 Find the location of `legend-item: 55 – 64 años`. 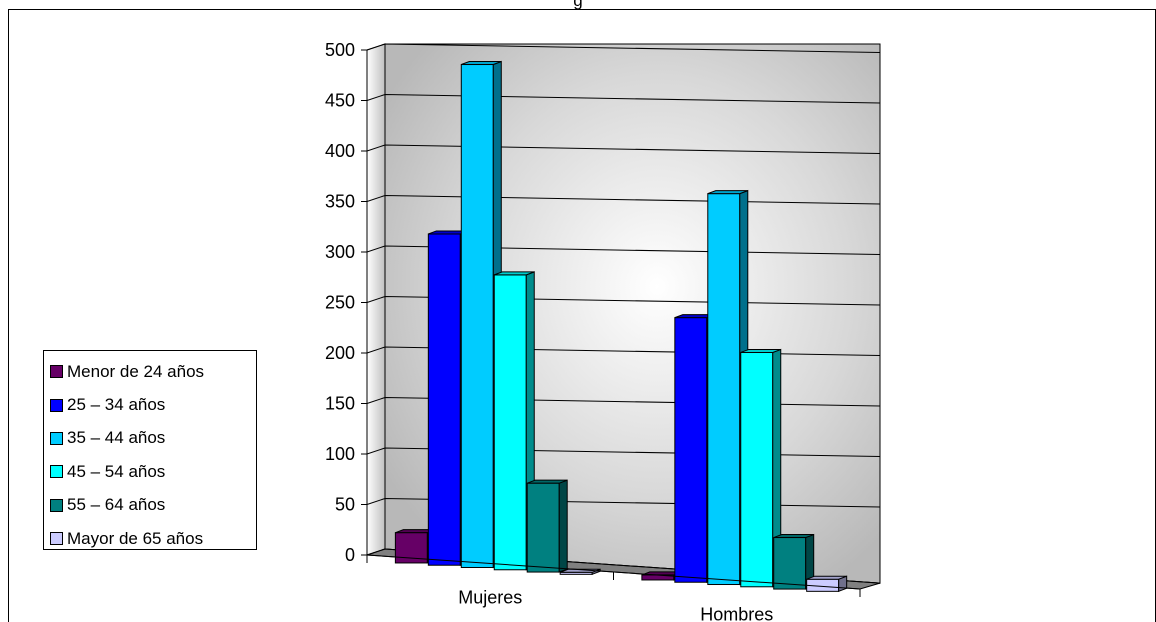

legend-item: 55 – 64 años is located at coordinates (153, 505).